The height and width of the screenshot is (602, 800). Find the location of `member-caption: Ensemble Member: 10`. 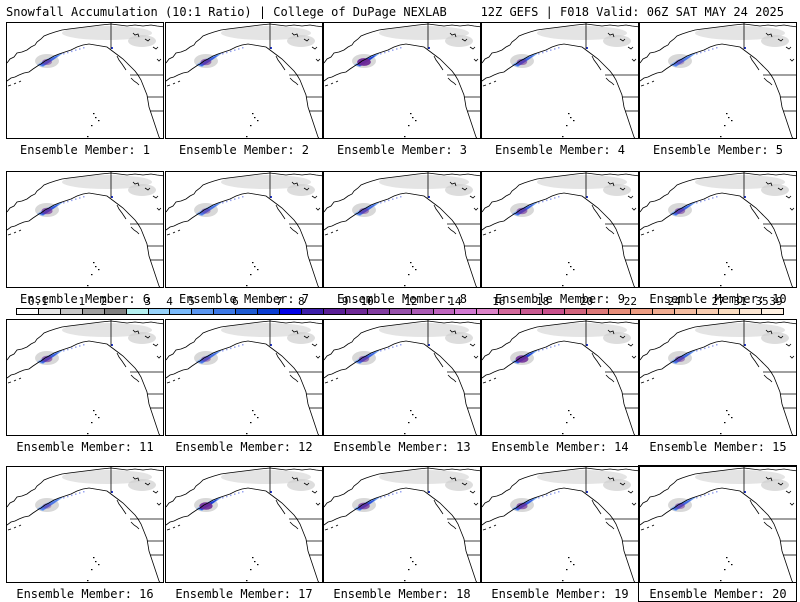

member-caption: Ensemble Member: 10 is located at coordinates (718, 299).